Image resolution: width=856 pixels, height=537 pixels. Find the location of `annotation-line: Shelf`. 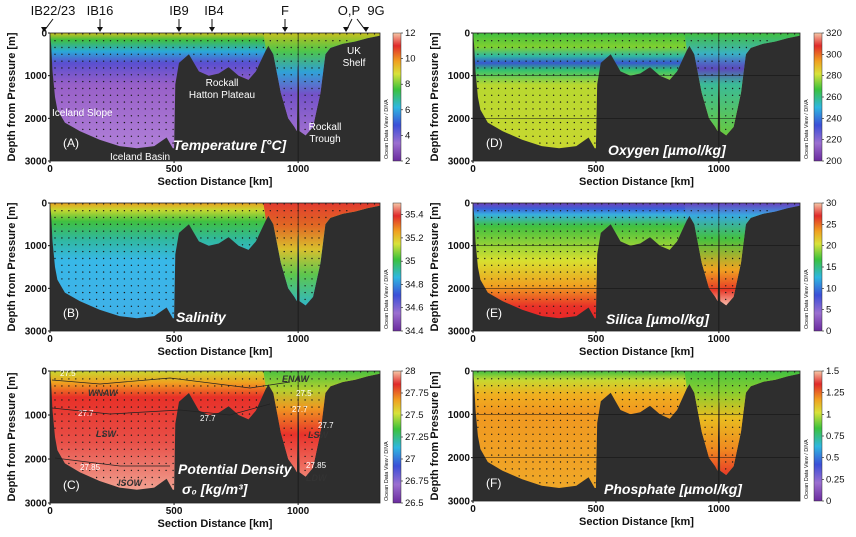

annotation-line: Shelf is located at coordinates (354, 63).